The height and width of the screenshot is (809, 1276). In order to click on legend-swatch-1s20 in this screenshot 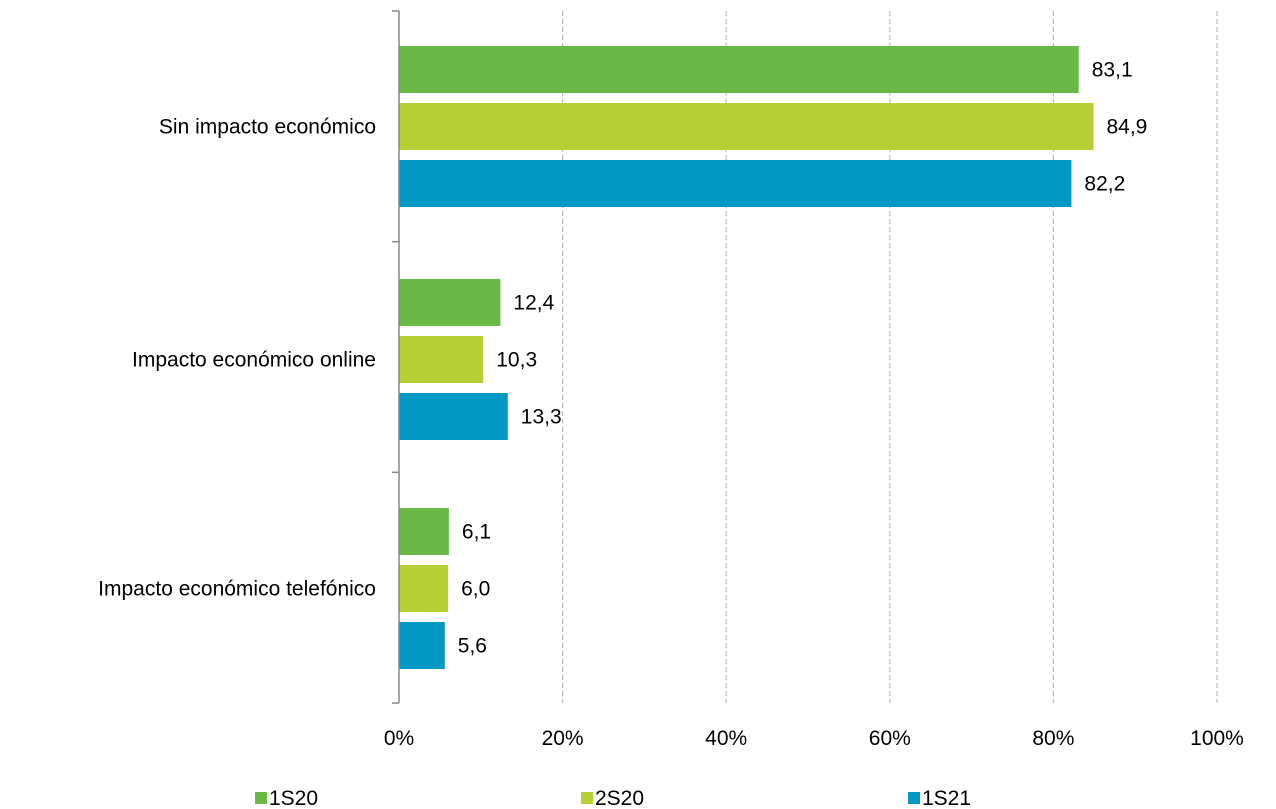, I will do `click(261, 798)`.